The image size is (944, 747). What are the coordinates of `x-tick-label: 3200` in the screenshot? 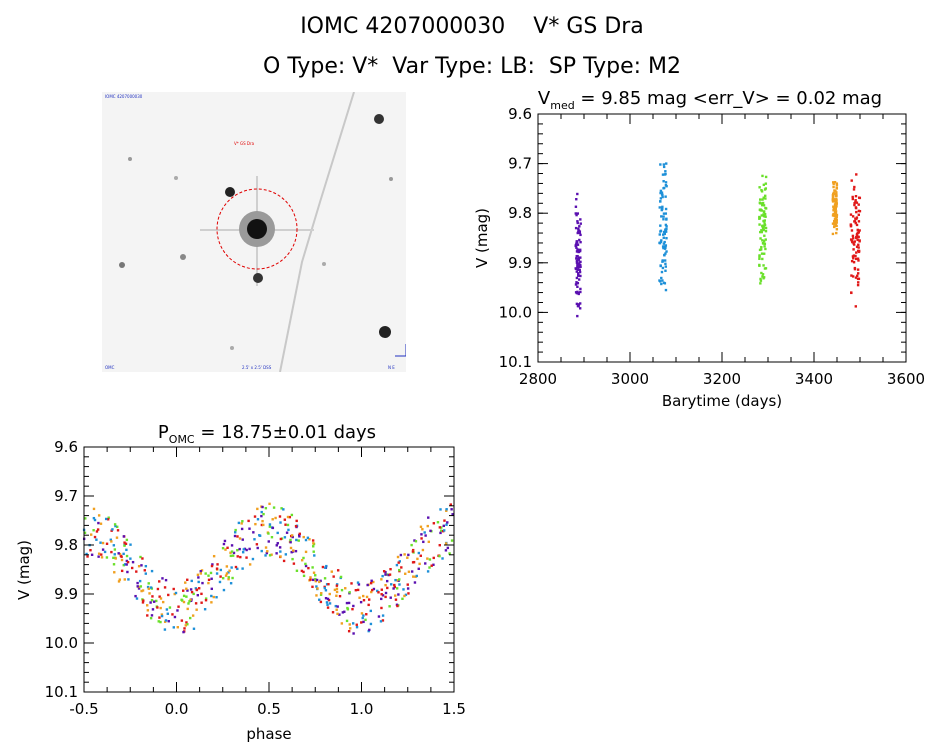 It's located at (722, 379).